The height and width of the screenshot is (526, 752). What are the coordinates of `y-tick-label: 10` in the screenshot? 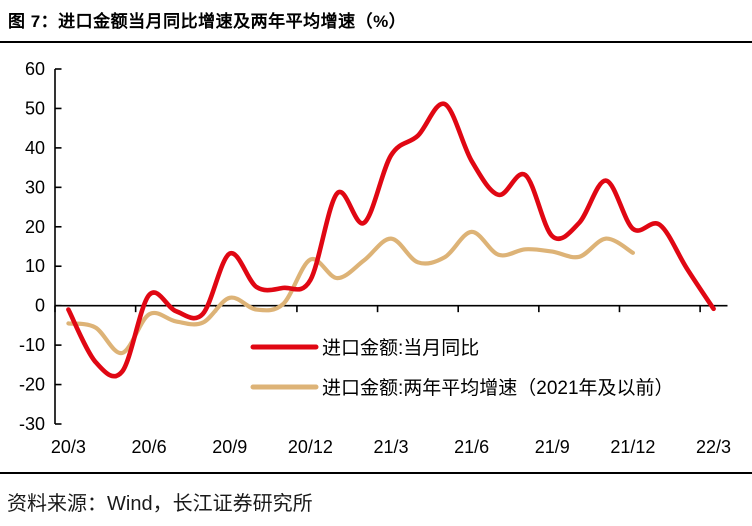 It's located at (35, 266).